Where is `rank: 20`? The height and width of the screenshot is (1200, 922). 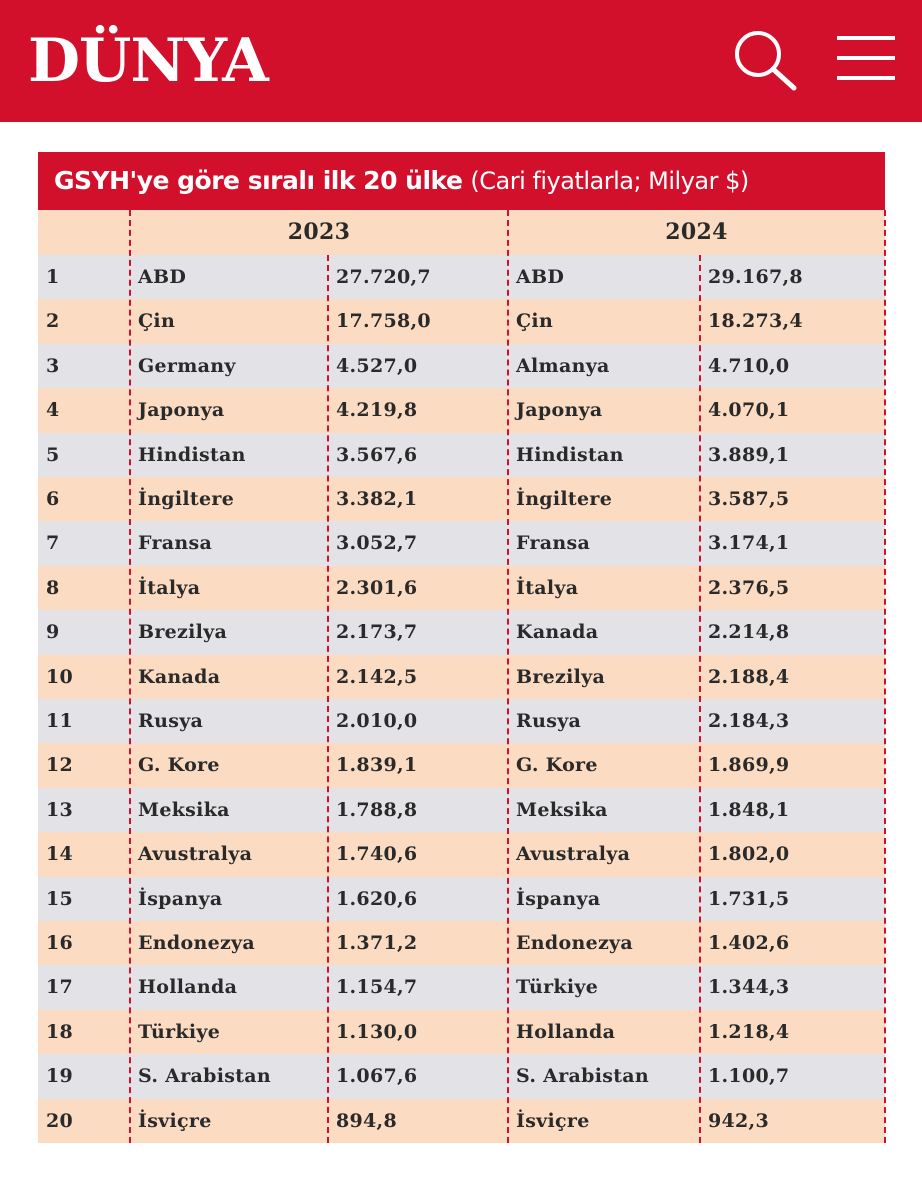
rank: 20 is located at coordinates (60, 1120).